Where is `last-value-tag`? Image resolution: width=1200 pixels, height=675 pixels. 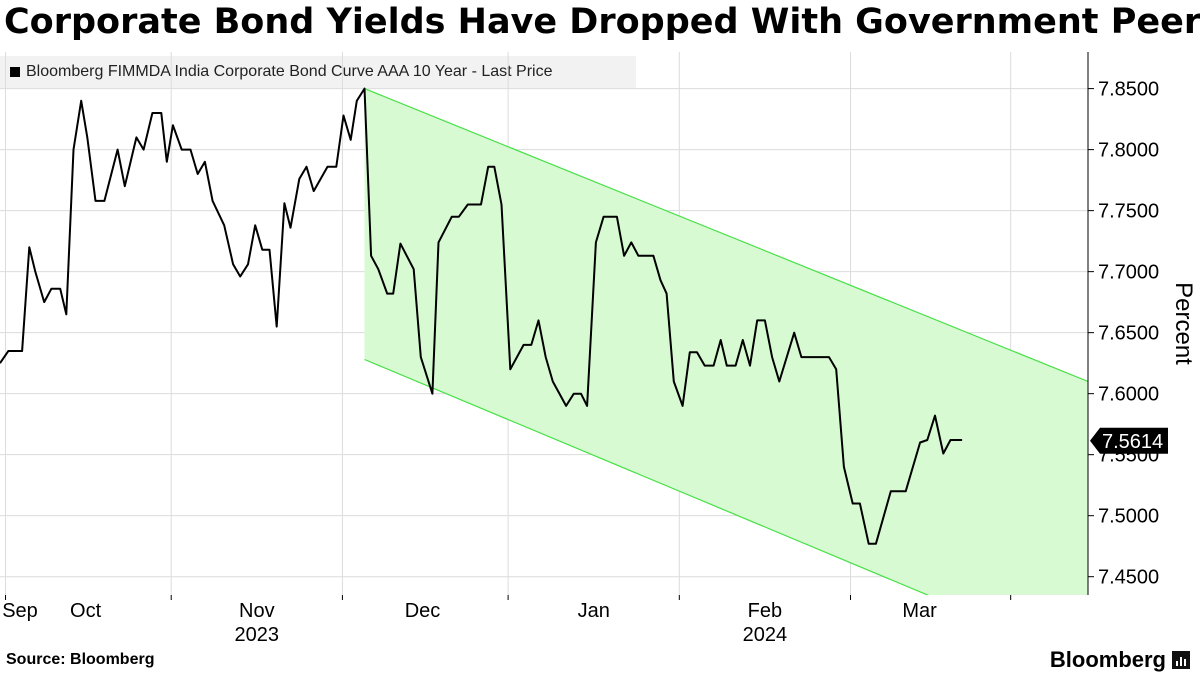 last-value-tag is located at coordinates (1129, 440).